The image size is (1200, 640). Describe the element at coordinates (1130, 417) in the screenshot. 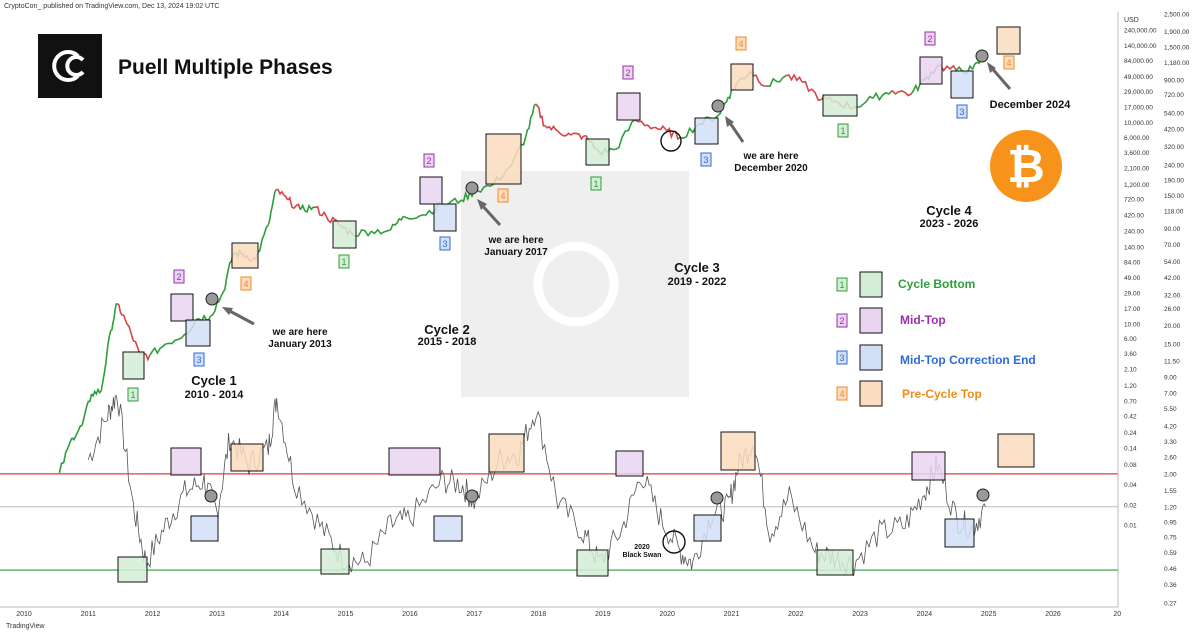

I see `price-tick-label: 0.42` at that location.